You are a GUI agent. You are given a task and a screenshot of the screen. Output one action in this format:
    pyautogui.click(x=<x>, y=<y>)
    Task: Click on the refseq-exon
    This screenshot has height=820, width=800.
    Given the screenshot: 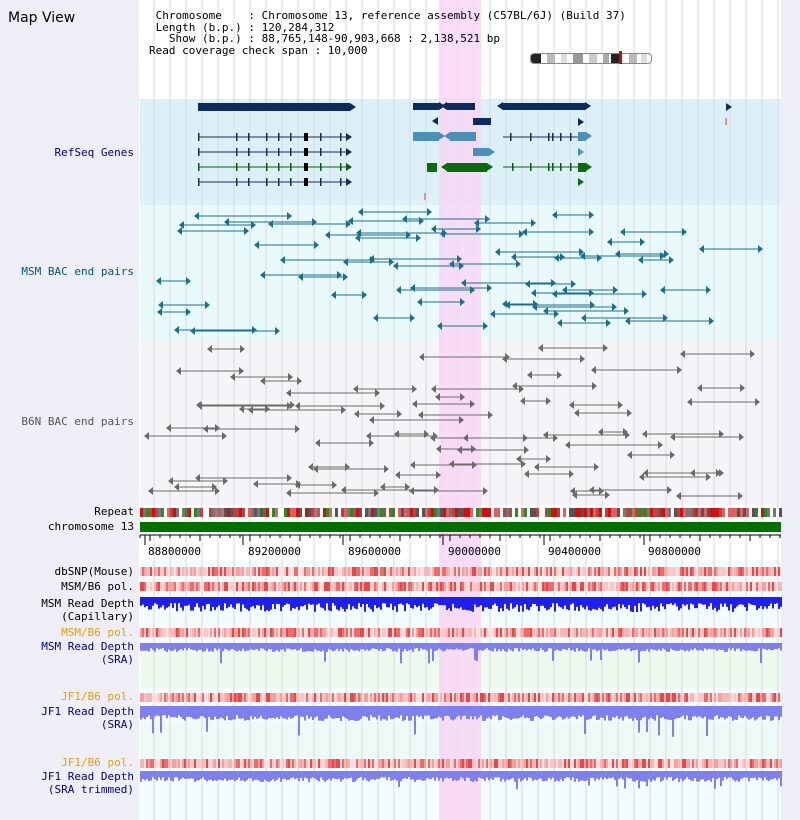 What is the action you would take?
    pyautogui.click(x=306, y=167)
    